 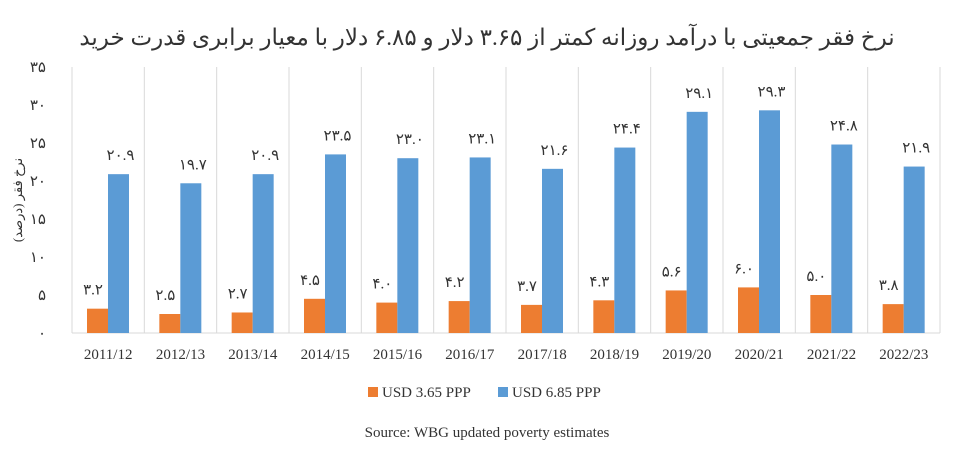 What do you see at coordinates (38, 220) in the screenshot?
I see `y-tick-label: ۱۵` at bounding box center [38, 220].